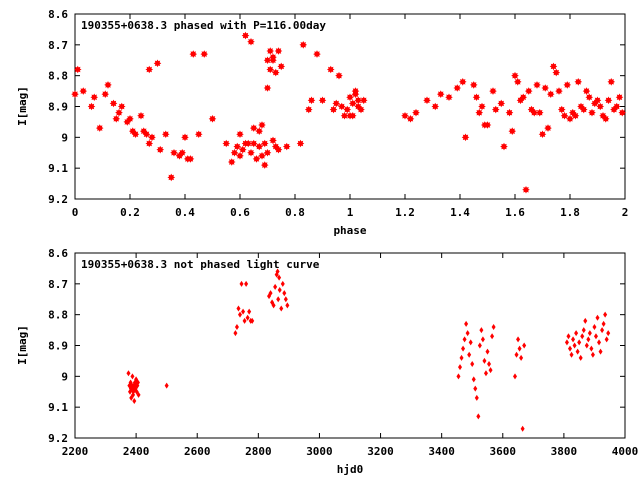 The width and height of the screenshot is (640, 484). What do you see at coordinates (130, 212) in the screenshot?
I see `phased-x-tick-label: 0.2` at bounding box center [130, 212].